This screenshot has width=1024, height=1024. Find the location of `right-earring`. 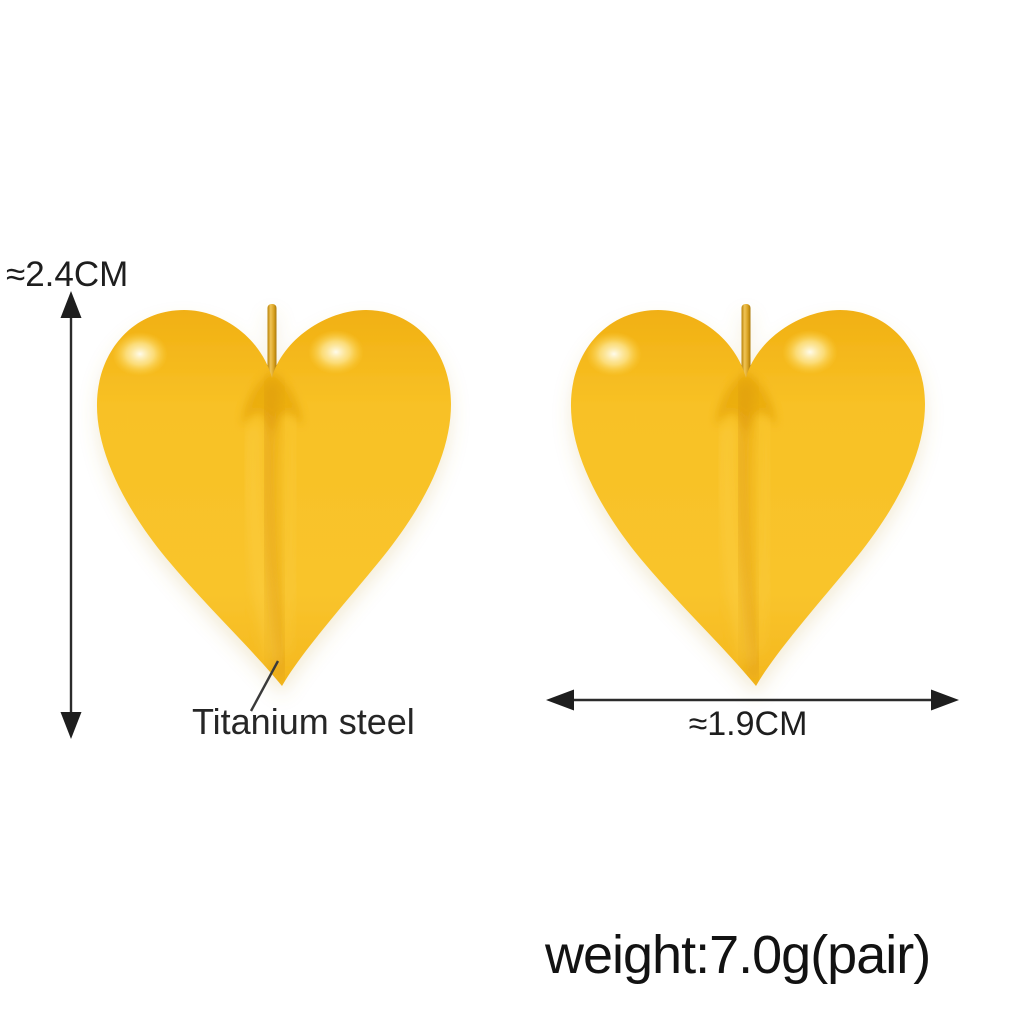

right-earring is located at coordinates (748, 495).